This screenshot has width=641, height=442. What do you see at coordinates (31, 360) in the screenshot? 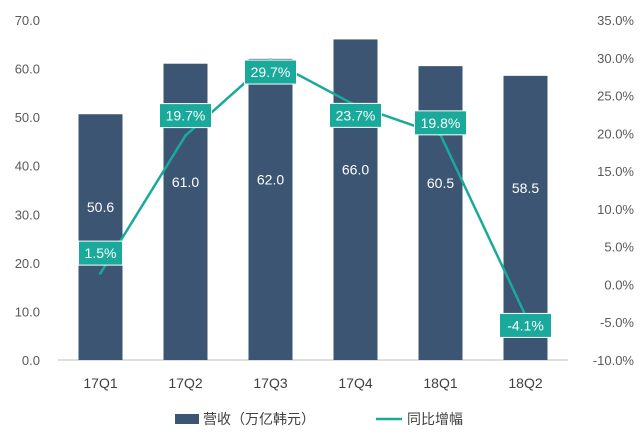
I see `left-tick-label: 0.0` at bounding box center [31, 360].